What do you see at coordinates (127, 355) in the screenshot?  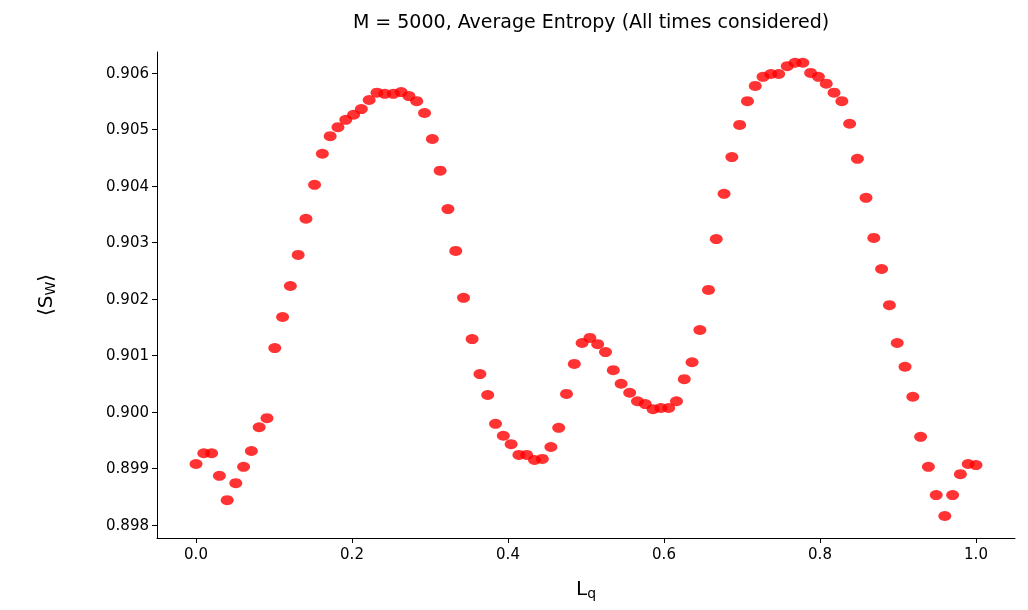 I see `y-tick-label: 0.901` at bounding box center [127, 355].